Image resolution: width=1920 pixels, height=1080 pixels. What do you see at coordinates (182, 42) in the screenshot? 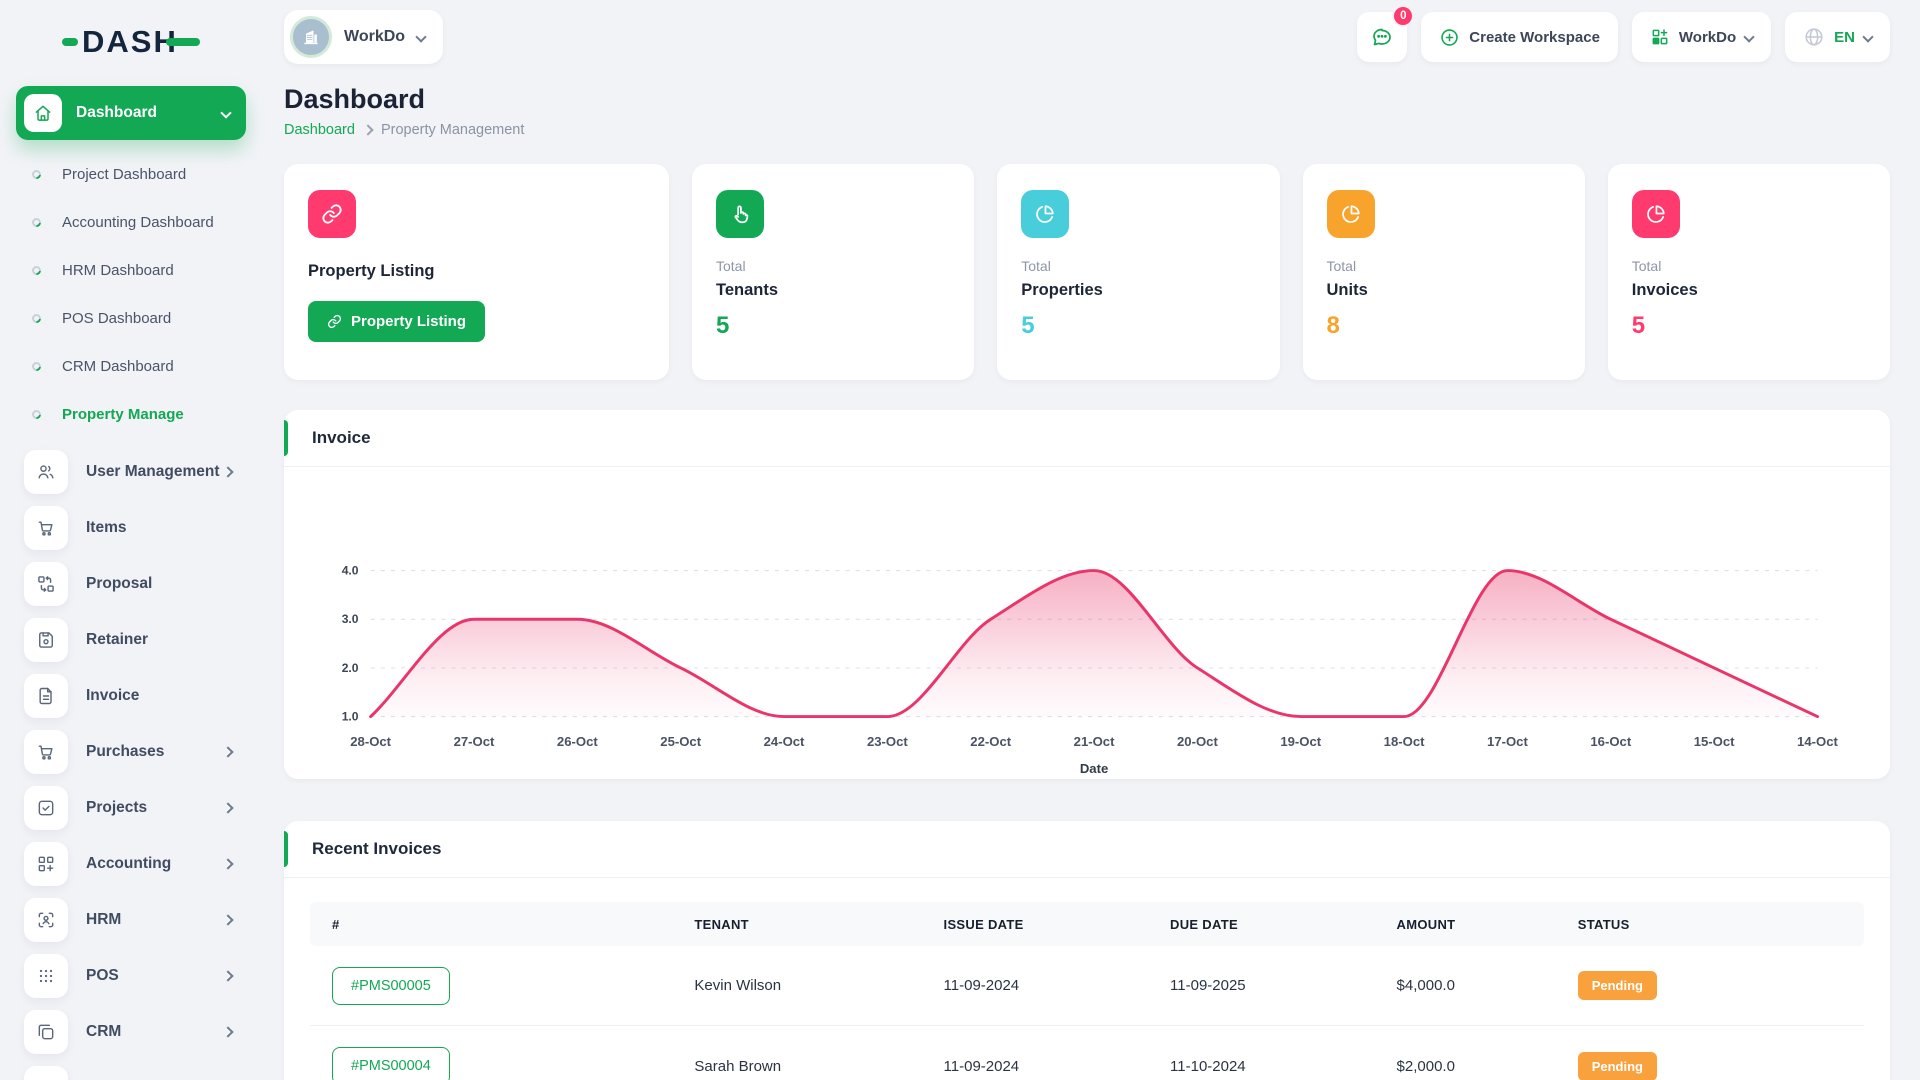
I see `logo-accent-bar-icon` at bounding box center [182, 42].